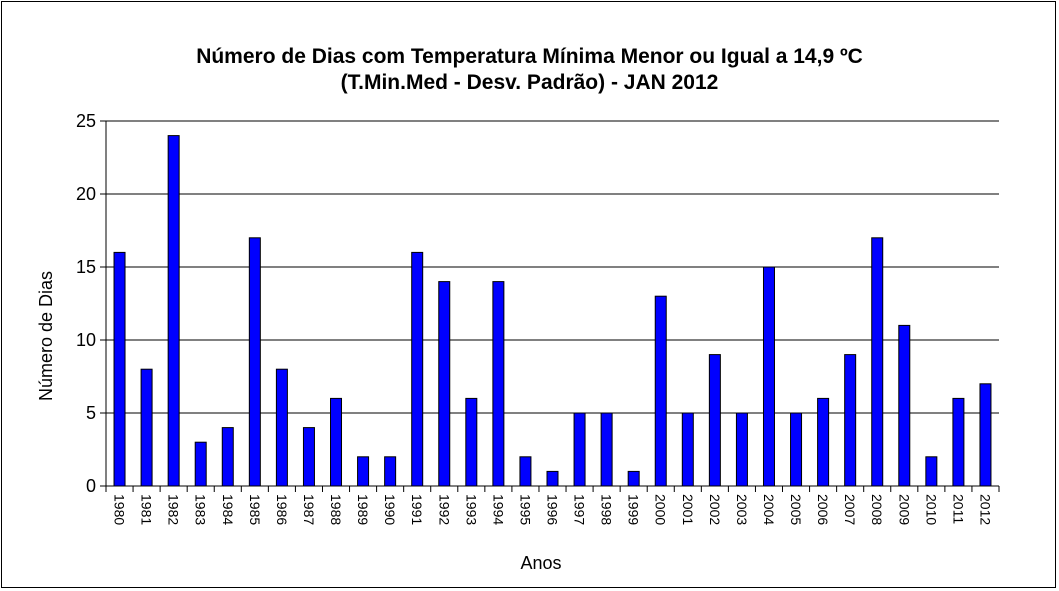  I want to click on x-tick-label: 2002, so click(715, 509).